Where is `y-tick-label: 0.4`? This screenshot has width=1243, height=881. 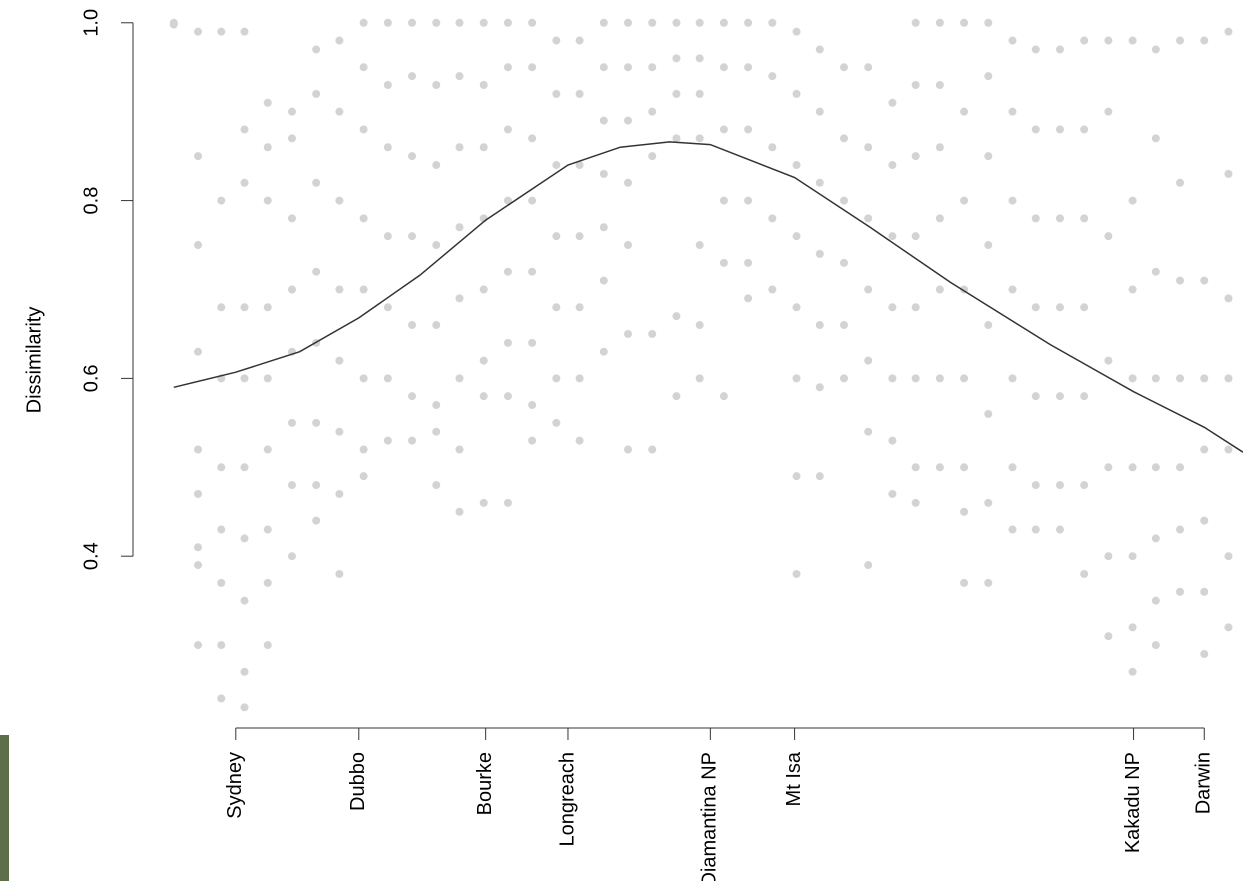
y-tick-label: 0.4 is located at coordinates (91, 556).